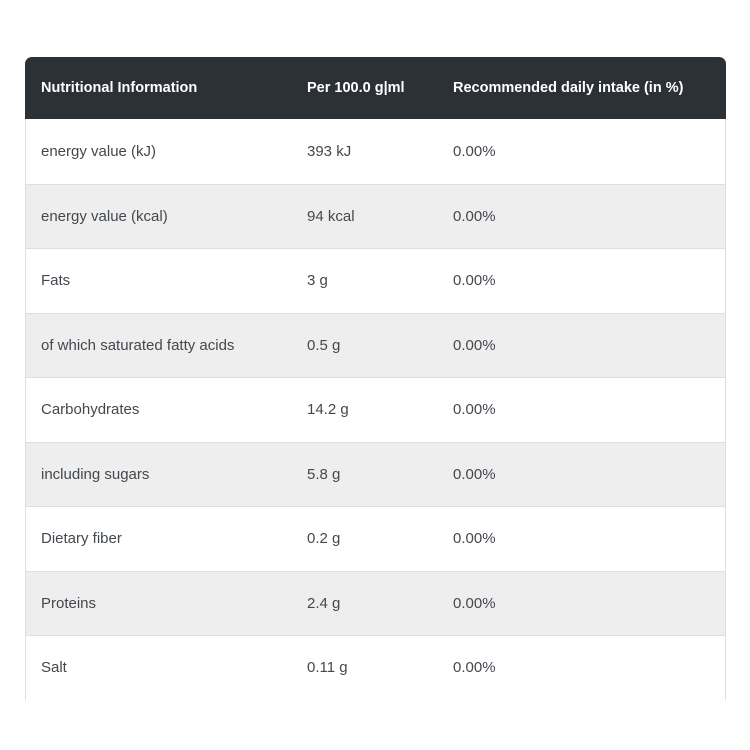 The width and height of the screenshot is (750, 750). What do you see at coordinates (90, 410) in the screenshot?
I see `nutrient-name-cell: Carbohydrates` at bounding box center [90, 410].